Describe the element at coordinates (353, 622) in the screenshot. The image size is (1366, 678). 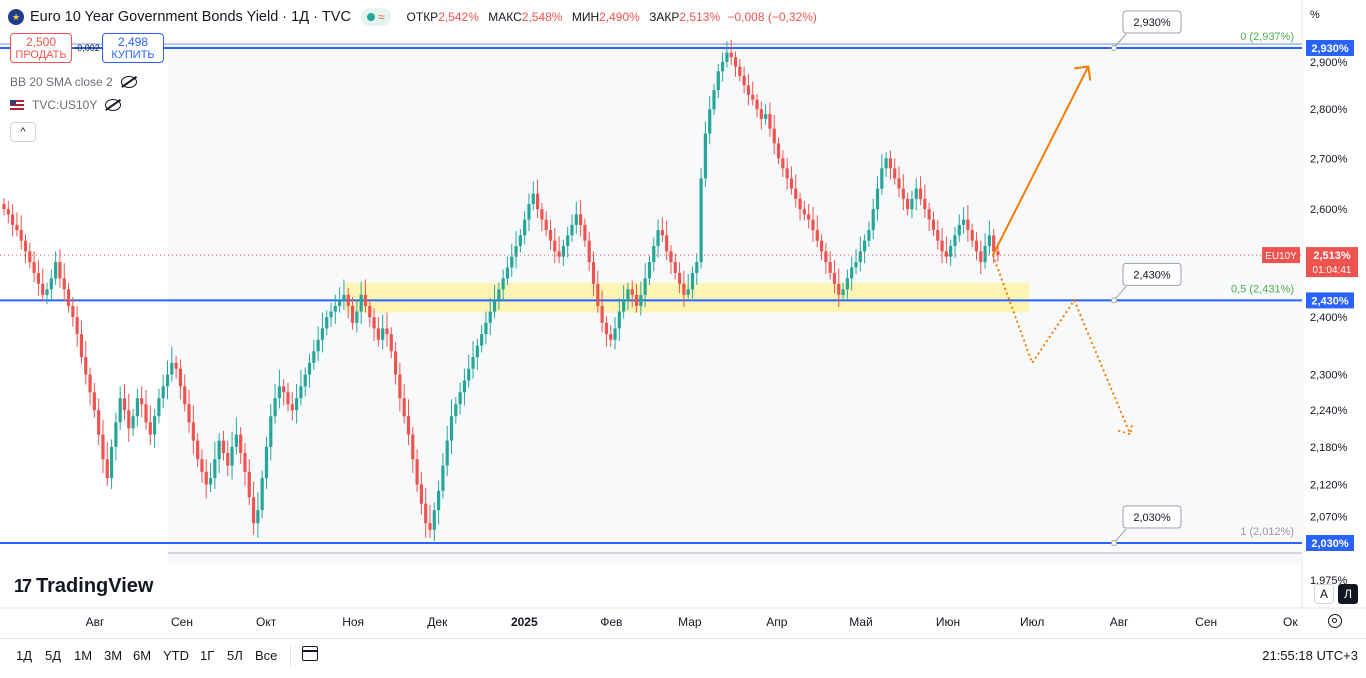
I see `x-tick-label: Ноя` at that location.